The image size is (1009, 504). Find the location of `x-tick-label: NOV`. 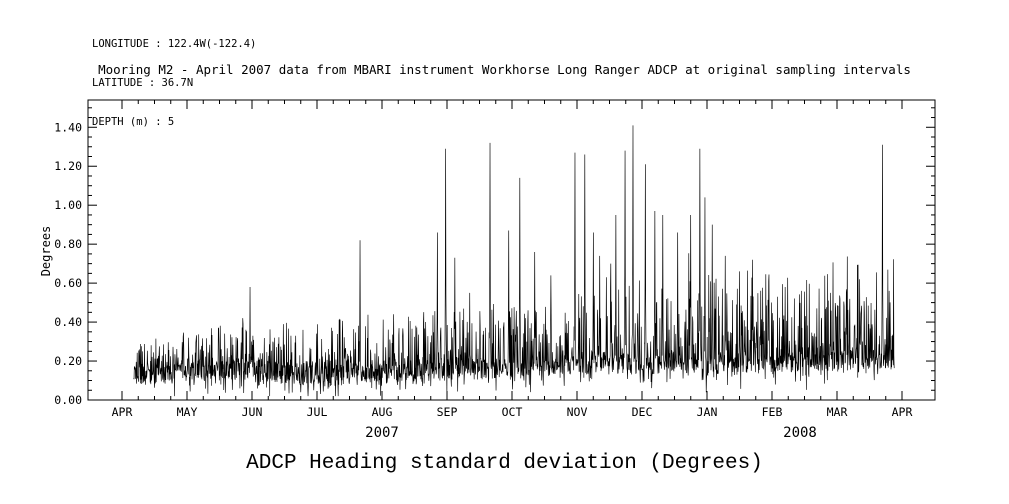

x-tick-label: NOV is located at coordinates (577, 412).